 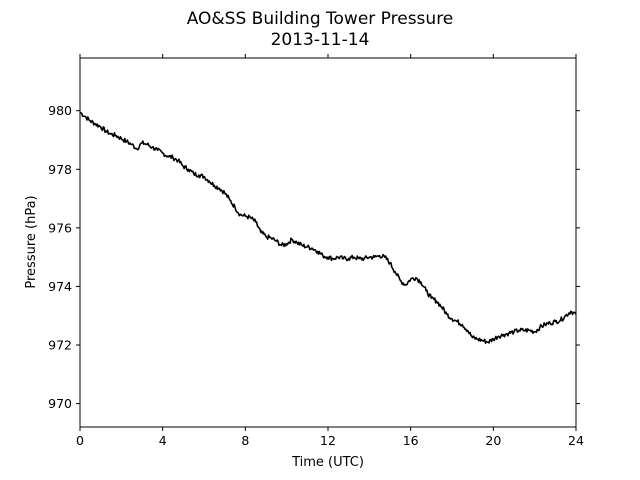 What do you see at coordinates (320, 19) in the screenshot?
I see `chart-title: AO&SS Building Tower Pressure` at bounding box center [320, 19].